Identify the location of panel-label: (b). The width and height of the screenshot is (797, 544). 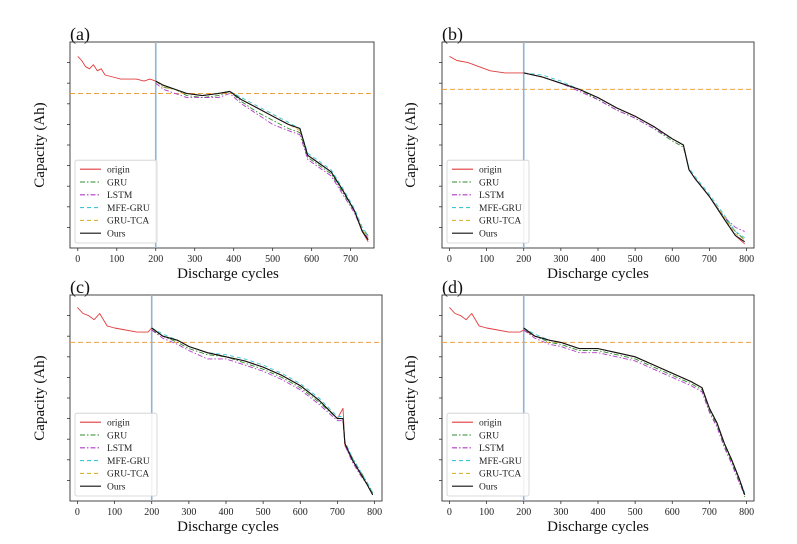
(452, 34).